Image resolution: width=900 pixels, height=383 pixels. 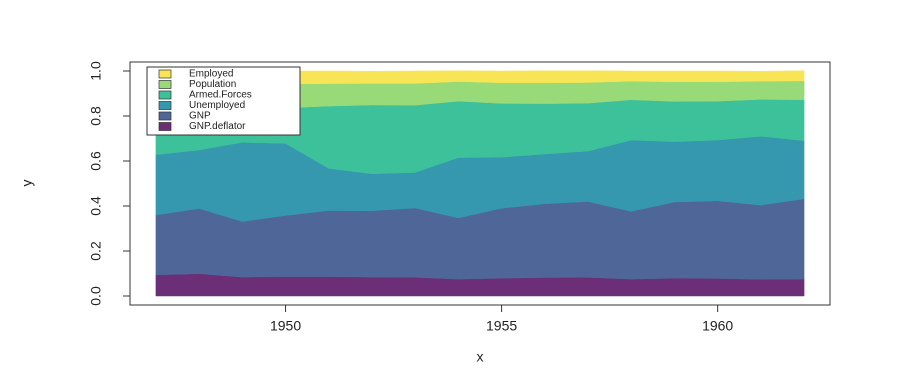 I want to click on legend-label: Population, so click(x=212, y=84).